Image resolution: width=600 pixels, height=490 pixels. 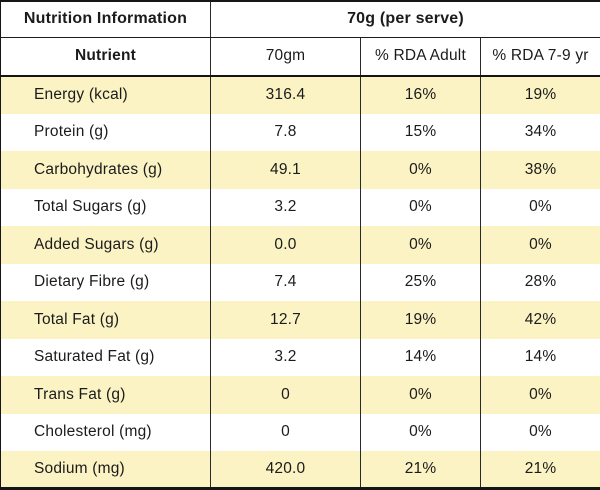 I want to click on table-row-energy: Energy (kcal) 316.4 16% 19%, so click(x=300, y=95).